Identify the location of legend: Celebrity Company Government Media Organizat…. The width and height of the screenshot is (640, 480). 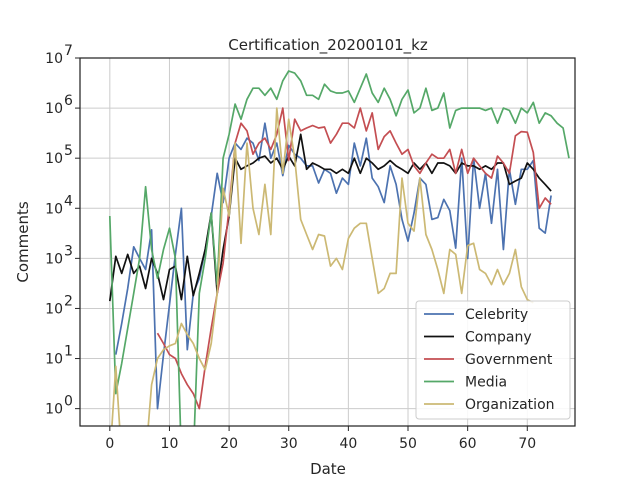
(493, 360).